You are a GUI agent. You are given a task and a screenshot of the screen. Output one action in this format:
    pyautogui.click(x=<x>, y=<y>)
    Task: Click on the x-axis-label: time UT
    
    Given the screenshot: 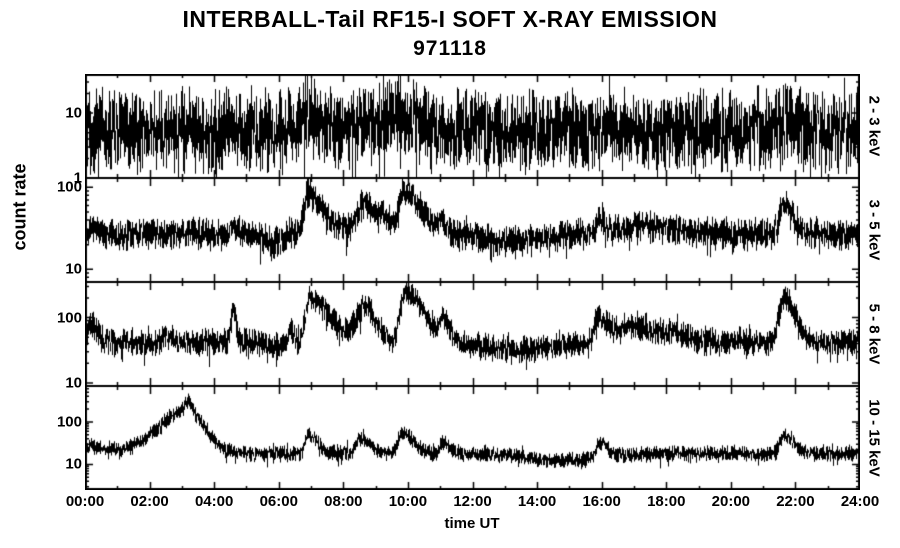 What is the action you would take?
    pyautogui.click(x=472, y=523)
    